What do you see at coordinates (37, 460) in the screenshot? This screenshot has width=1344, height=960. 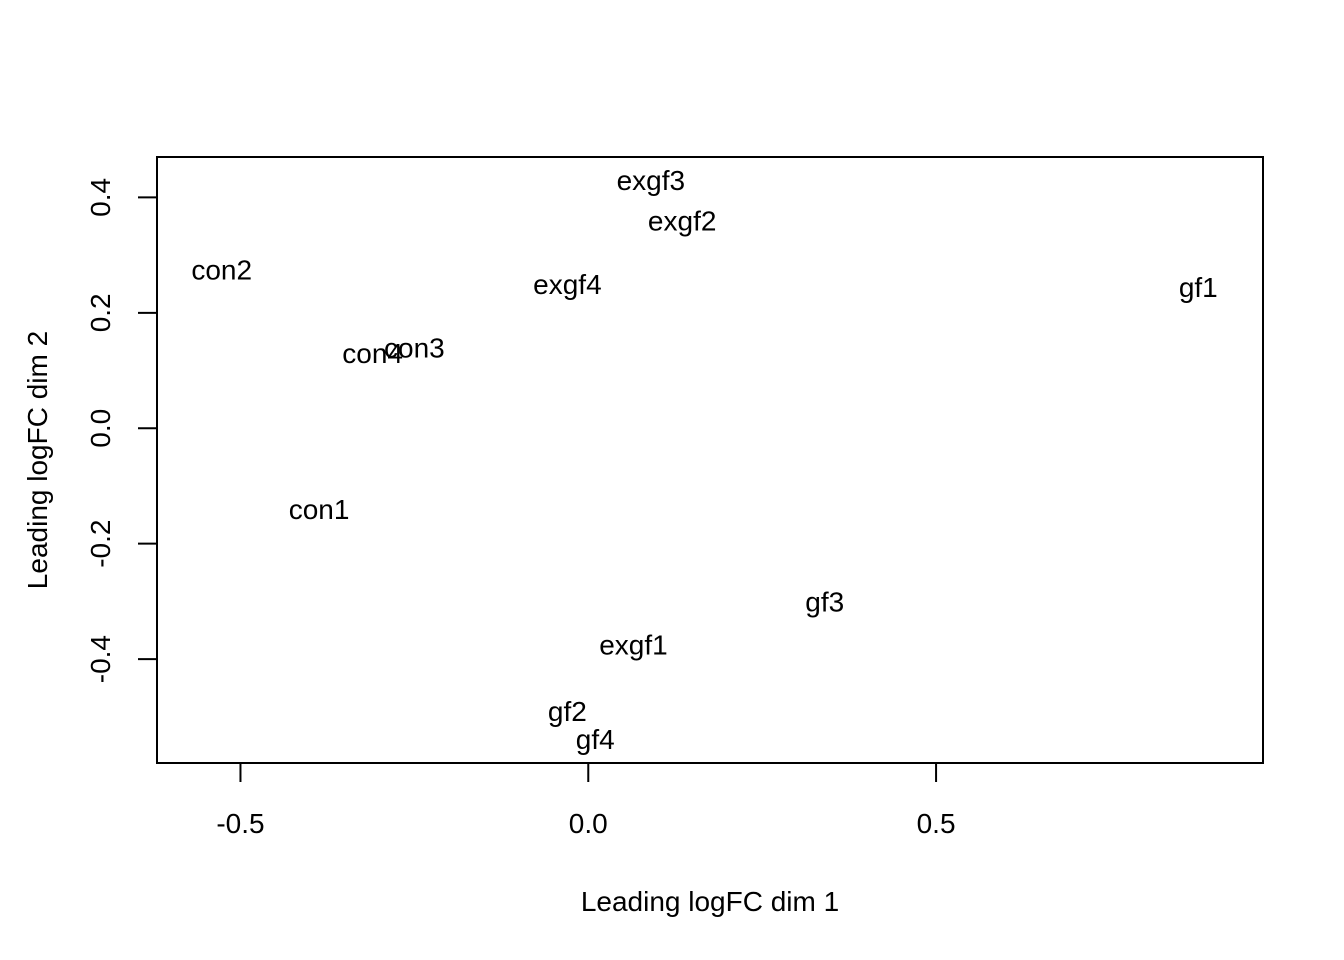 I see `y-axis-label: Leading logFC dim 2` at bounding box center [37, 460].